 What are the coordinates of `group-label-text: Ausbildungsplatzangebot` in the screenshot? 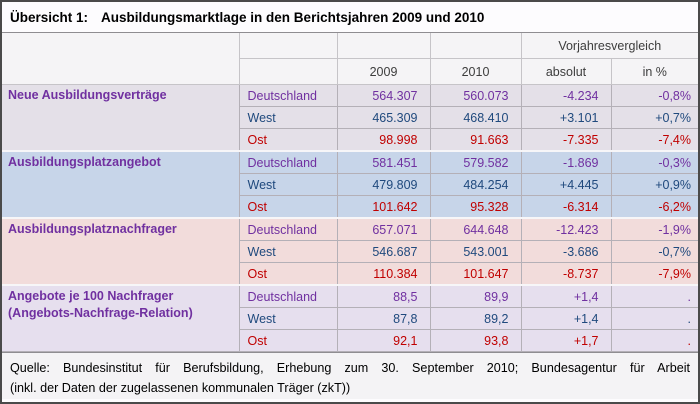 It's located at (84, 162).